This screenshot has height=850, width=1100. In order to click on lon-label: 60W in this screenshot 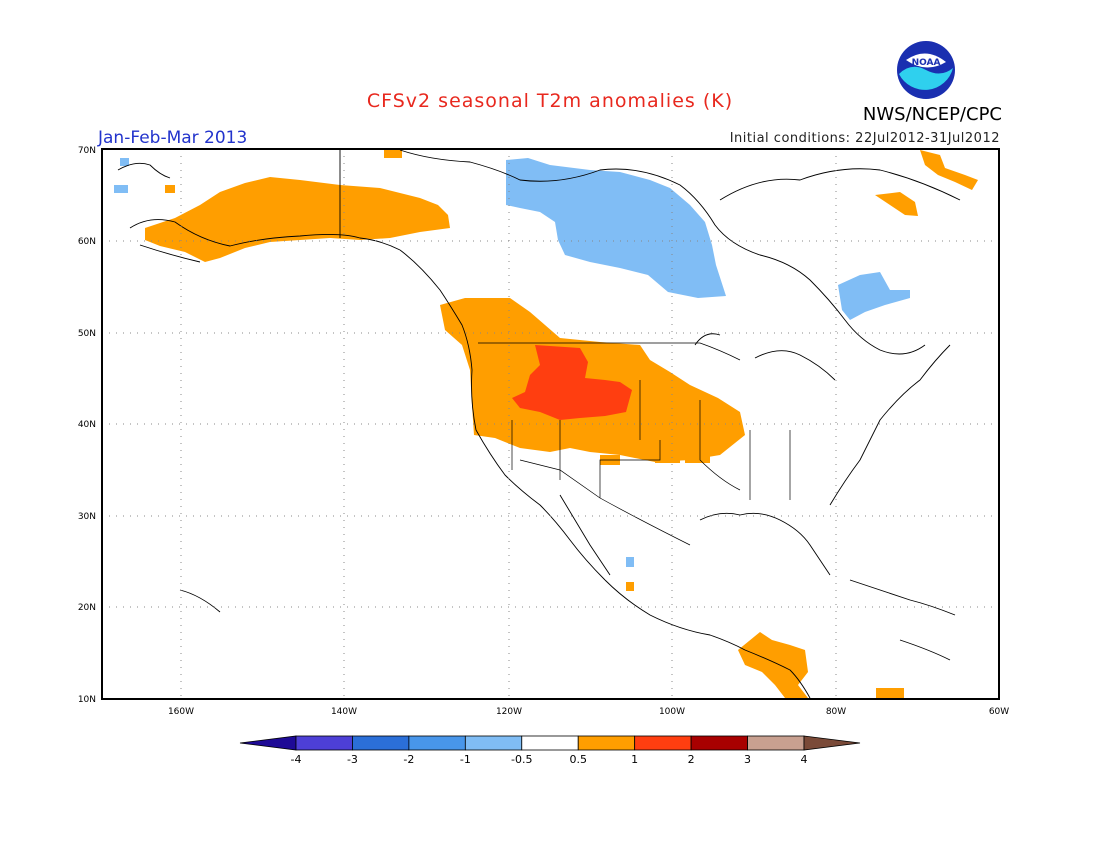, I will do `click(999, 712)`.